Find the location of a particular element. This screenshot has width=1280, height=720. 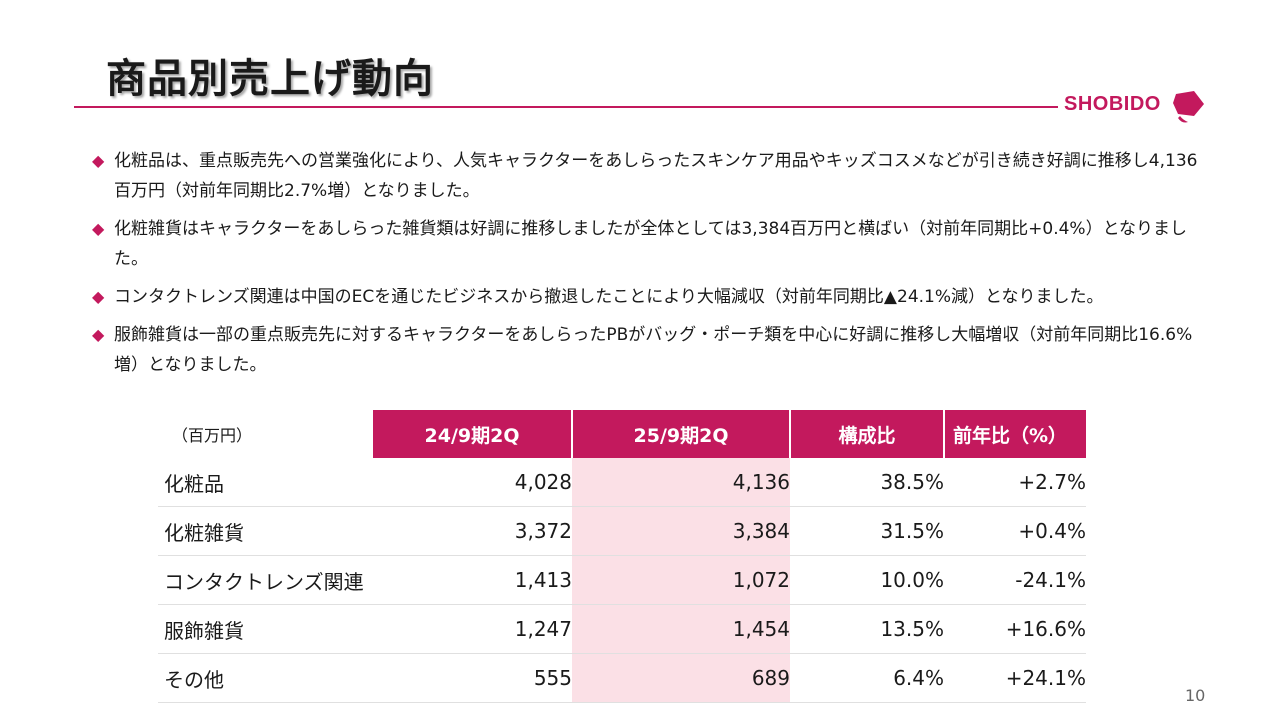

cell-prev: 1,247 is located at coordinates (472, 629).